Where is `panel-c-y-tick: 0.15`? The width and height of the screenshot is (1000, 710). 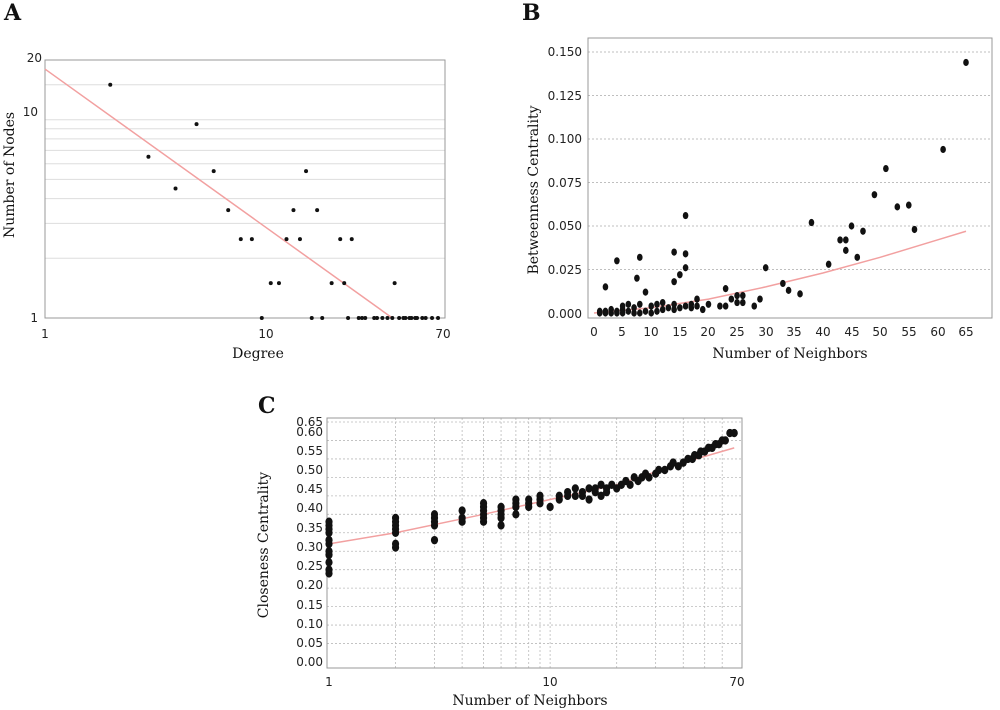 panel-c-y-tick: 0.15 is located at coordinates (309, 605).